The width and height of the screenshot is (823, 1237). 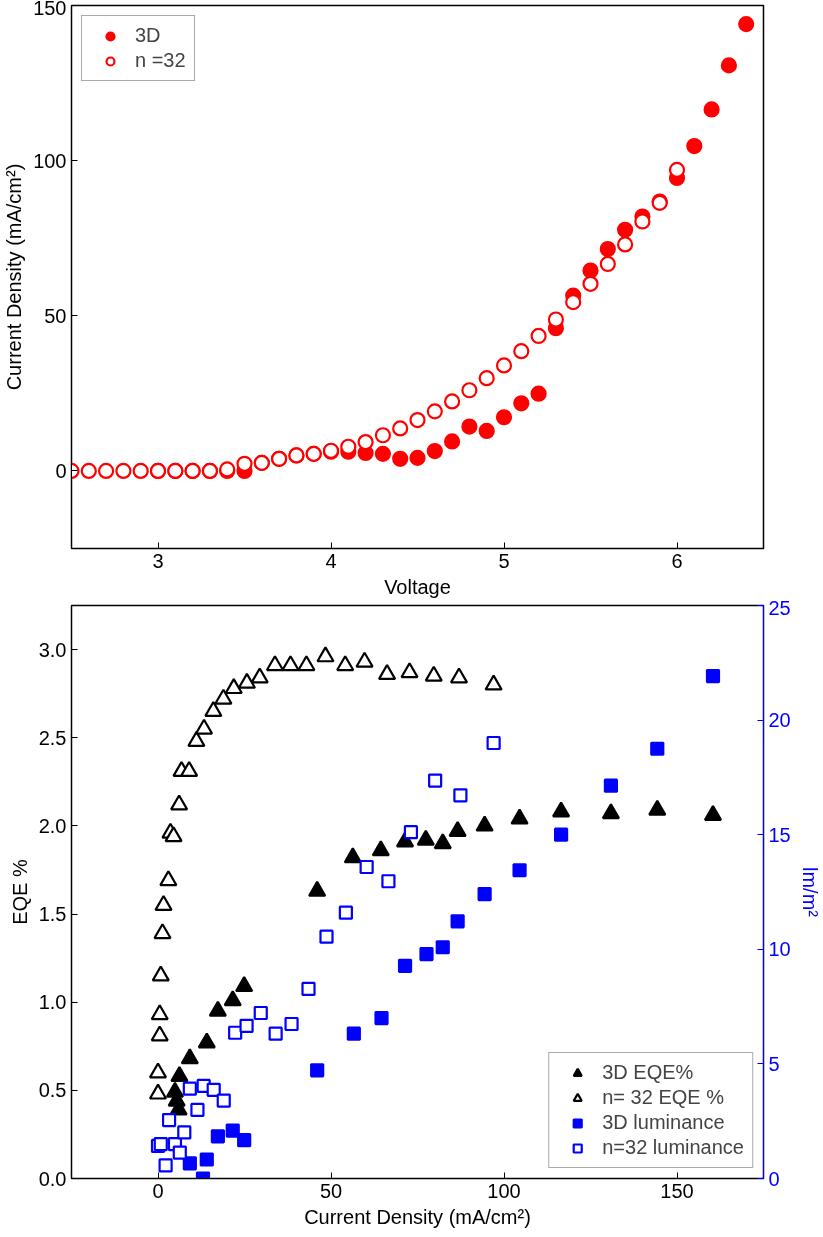 What do you see at coordinates (504, 560) in the screenshot?
I see `x-tick-label: 5` at bounding box center [504, 560].